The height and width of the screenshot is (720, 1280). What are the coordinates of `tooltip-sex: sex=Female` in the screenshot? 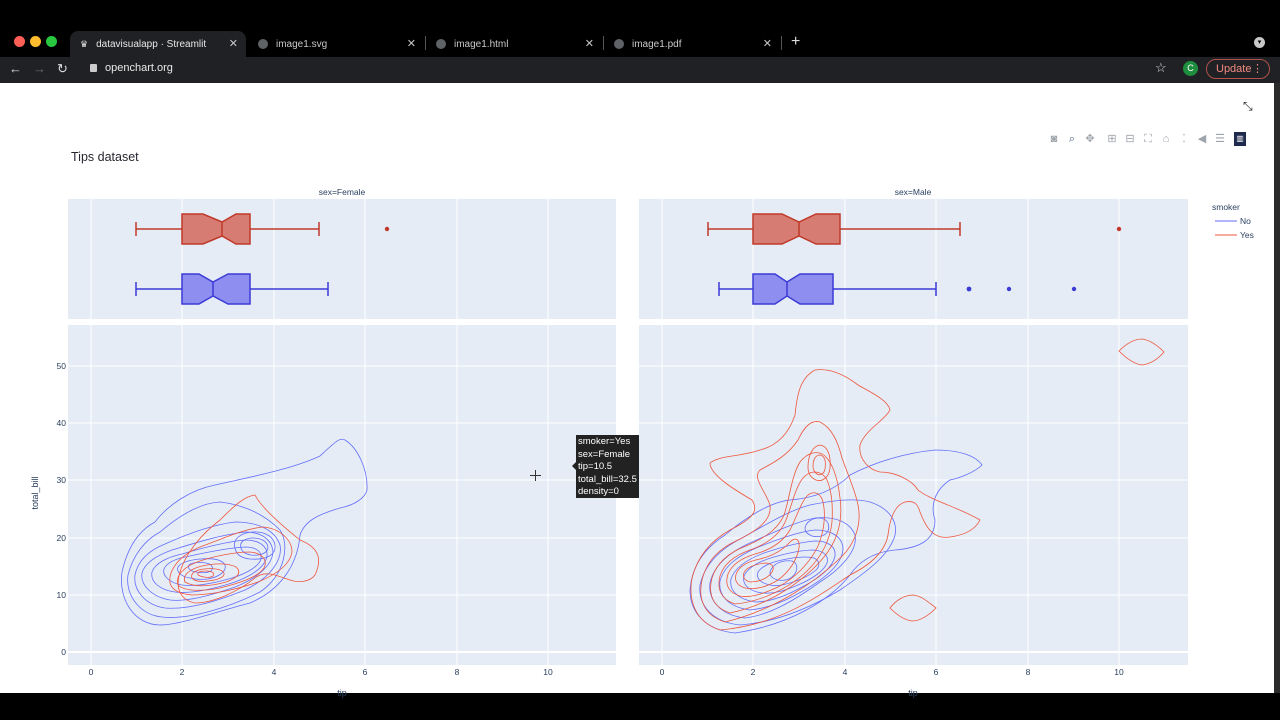 It's located at (604, 454).